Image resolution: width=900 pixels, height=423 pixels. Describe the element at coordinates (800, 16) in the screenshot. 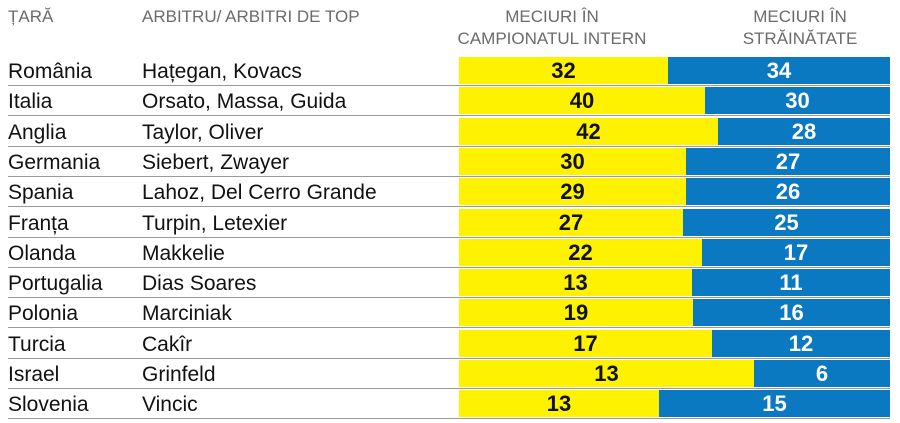

I see `header-abroad-line1: MECIURI ÎN` at that location.